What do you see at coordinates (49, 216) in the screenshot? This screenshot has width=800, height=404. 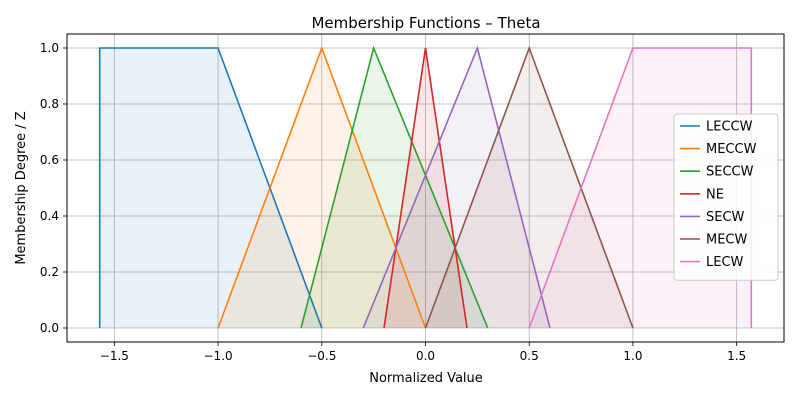 I see `y-tick-label: 0.4` at bounding box center [49, 216].